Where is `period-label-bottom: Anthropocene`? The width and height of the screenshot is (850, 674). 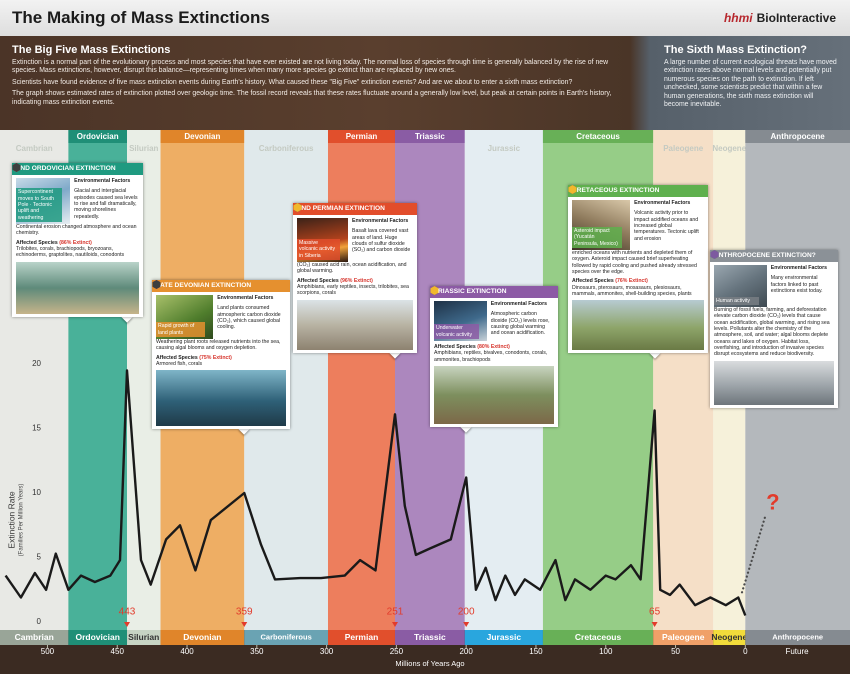
period-label-bottom: Anthropocene is located at coordinates (797, 636).